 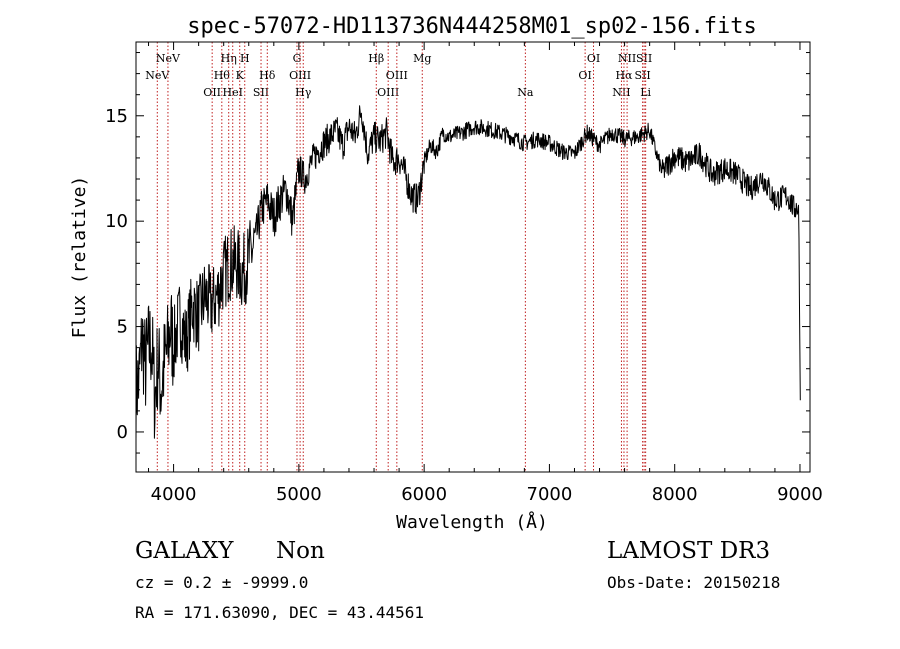 What do you see at coordinates (261, 92) in the screenshot?
I see `line-label-8: SII` at bounding box center [261, 92].